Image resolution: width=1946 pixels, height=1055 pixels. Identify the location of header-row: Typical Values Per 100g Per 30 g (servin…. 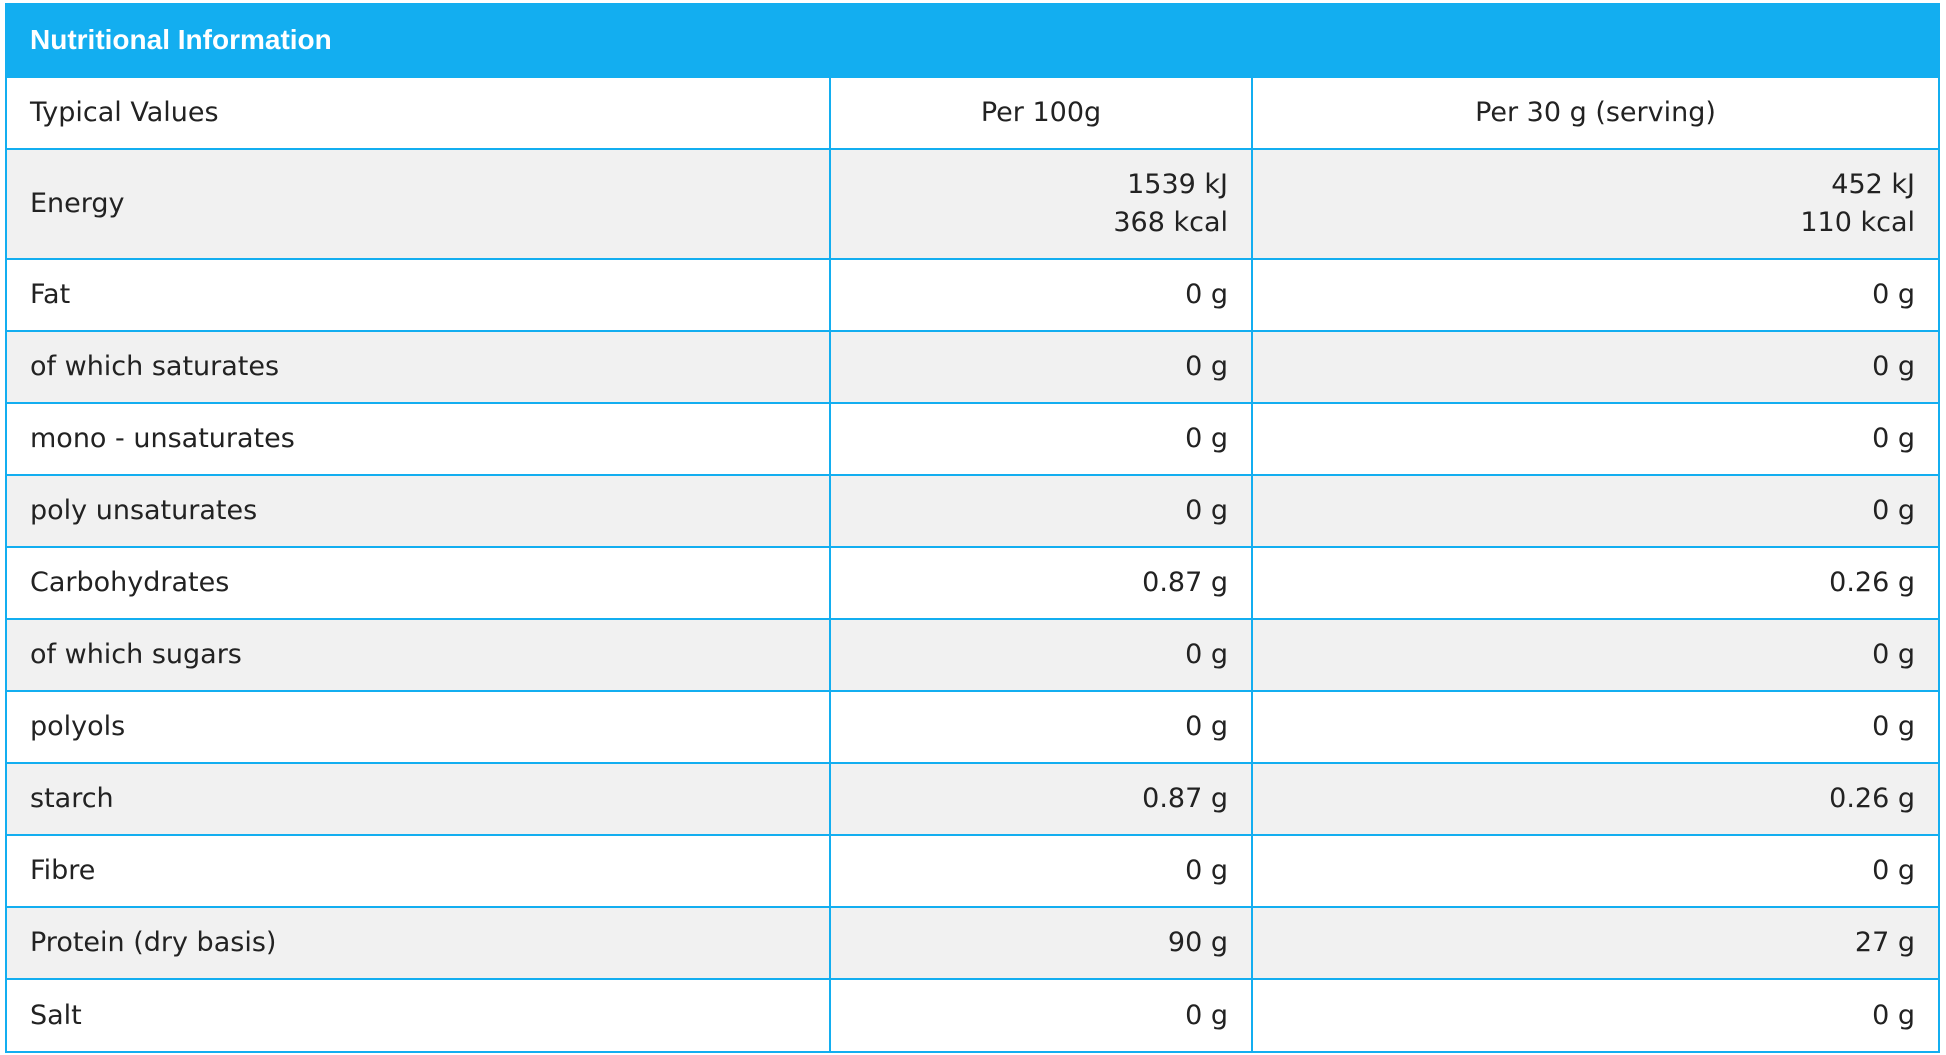
(972, 112).